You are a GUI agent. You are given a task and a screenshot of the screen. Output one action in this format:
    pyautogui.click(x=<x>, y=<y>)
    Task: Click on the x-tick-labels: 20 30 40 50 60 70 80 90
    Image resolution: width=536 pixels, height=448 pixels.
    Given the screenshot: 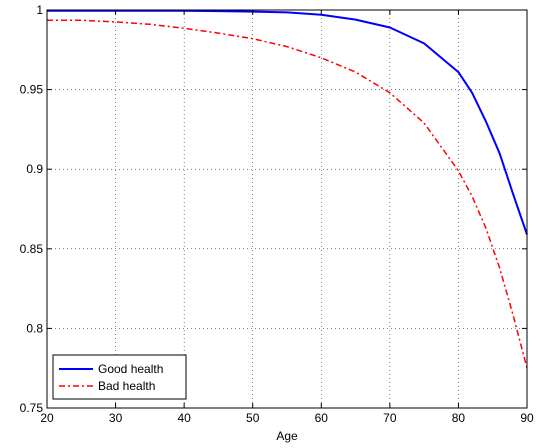 What is the action you would take?
    pyautogui.click(x=287, y=418)
    